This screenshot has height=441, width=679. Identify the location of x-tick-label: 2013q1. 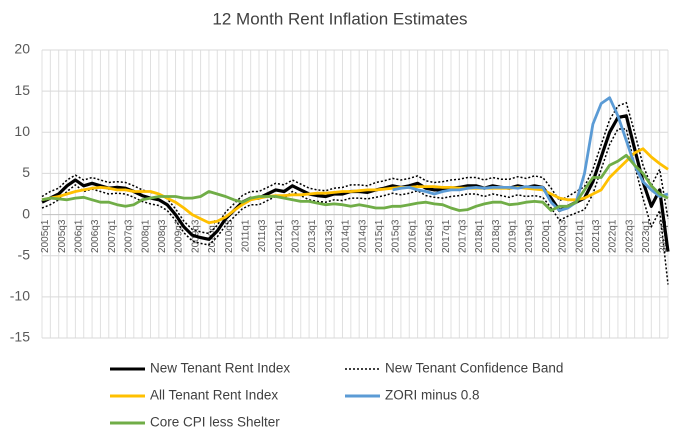
(312, 236).